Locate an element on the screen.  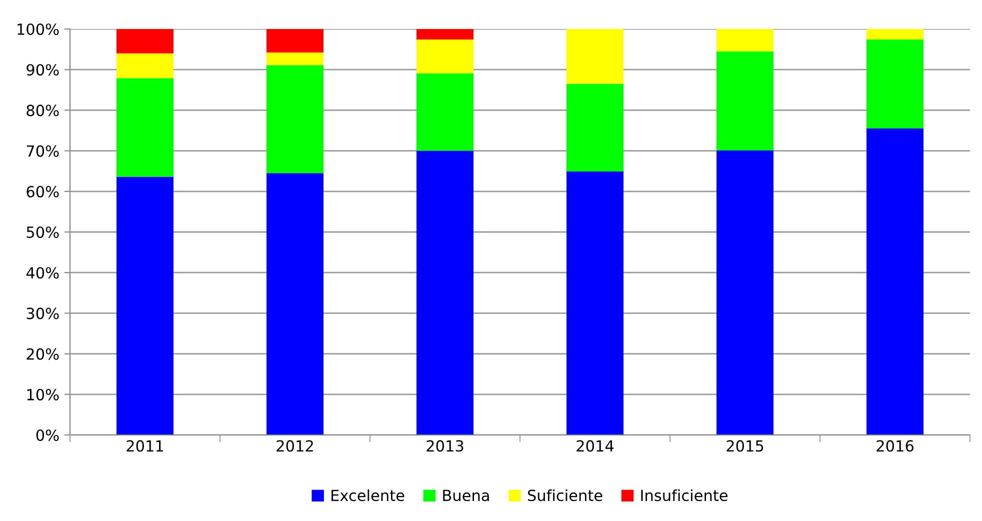
x-tick-label: 2014 is located at coordinates (595, 446).